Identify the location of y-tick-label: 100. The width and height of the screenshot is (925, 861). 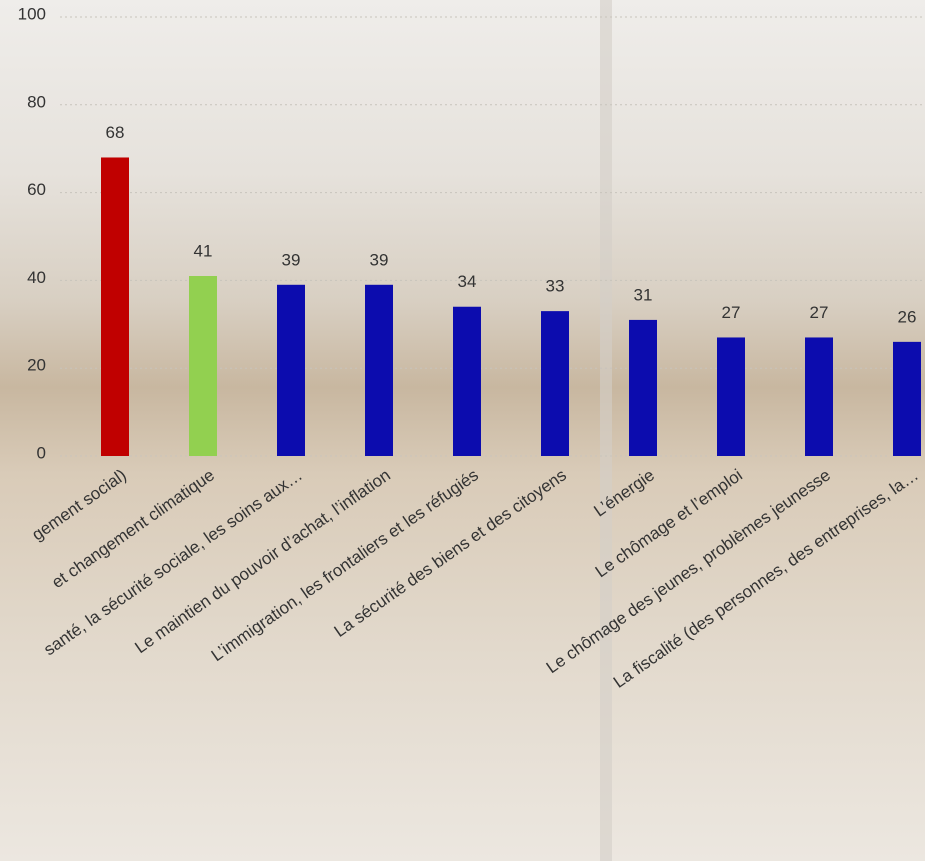
(32, 13).